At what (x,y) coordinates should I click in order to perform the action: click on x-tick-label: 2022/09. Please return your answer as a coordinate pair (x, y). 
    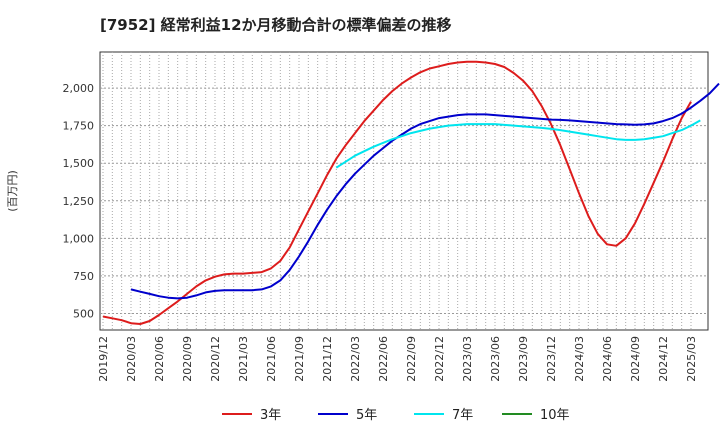
    Looking at the image, I should click on (411, 359).